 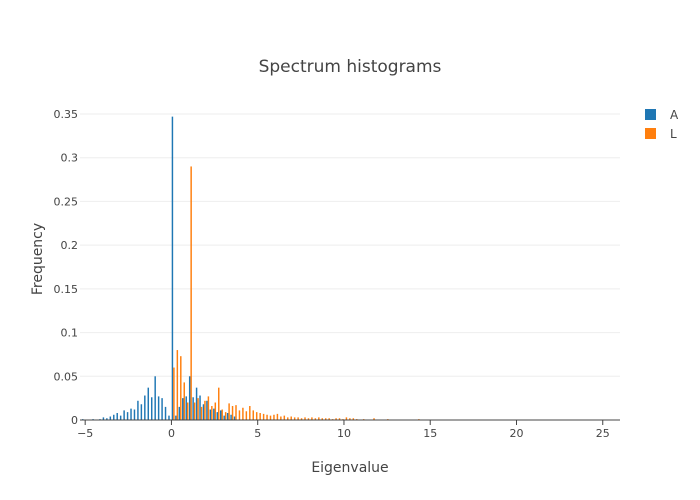 What do you see at coordinates (661, 134) in the screenshot?
I see `legend-item-l: L` at bounding box center [661, 134].